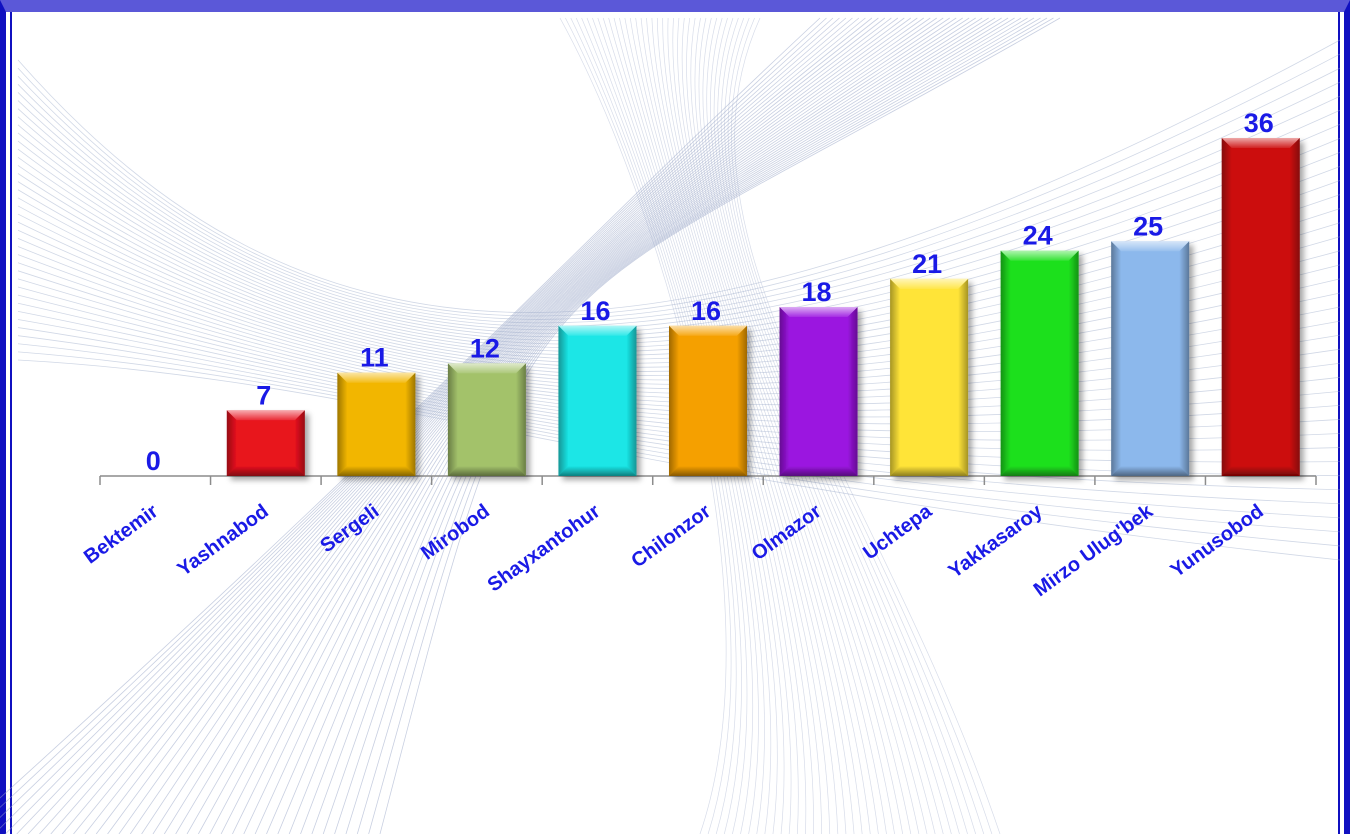  Describe the element at coordinates (153, 461) in the screenshot. I see `value-label: 0` at that location.